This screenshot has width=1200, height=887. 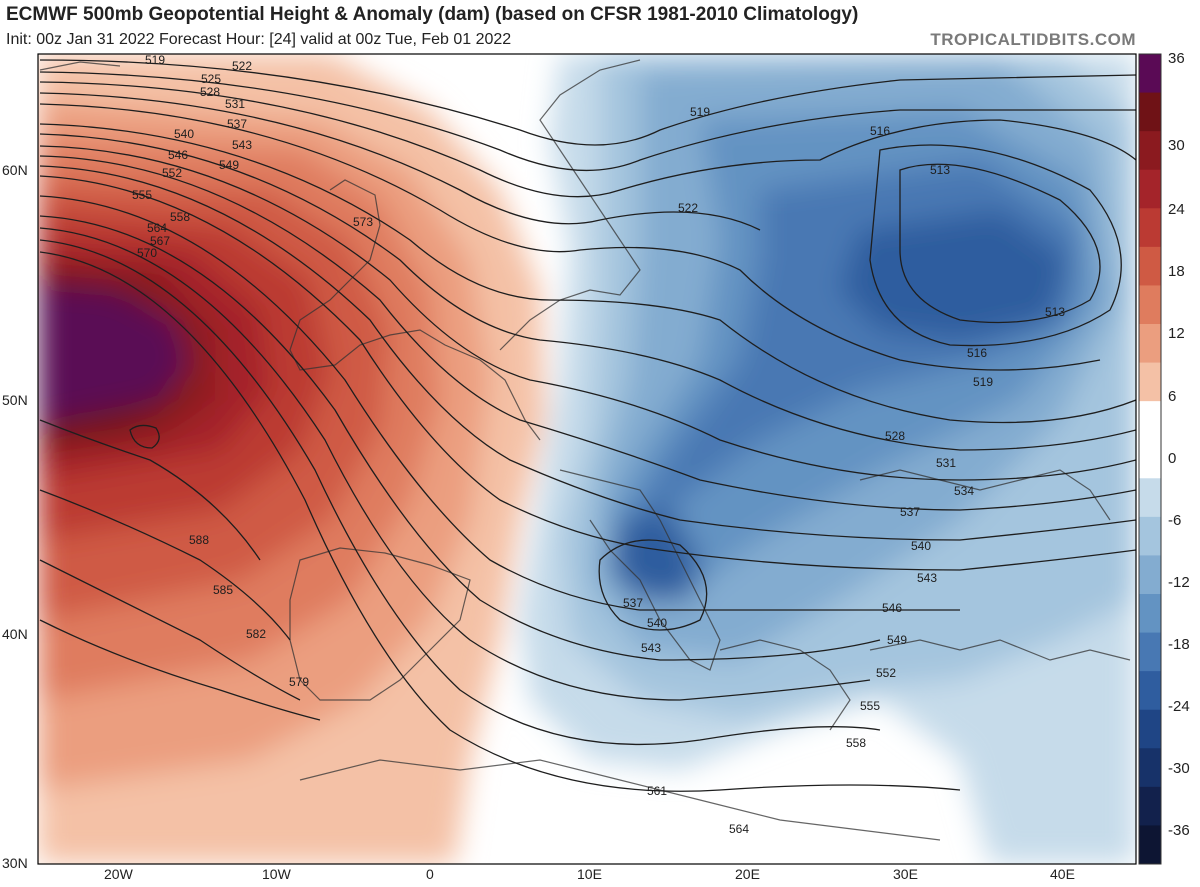 What do you see at coordinates (1176, 58) in the screenshot?
I see `colorbar-tick: 36` at bounding box center [1176, 58].